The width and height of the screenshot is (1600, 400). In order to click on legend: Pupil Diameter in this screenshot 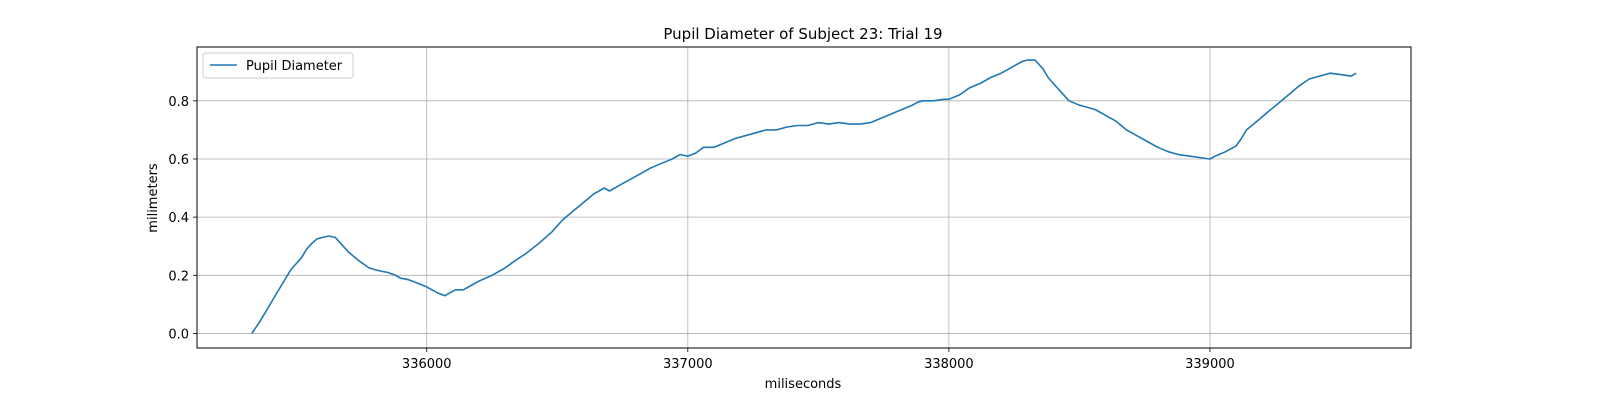, I will do `click(278, 65)`.